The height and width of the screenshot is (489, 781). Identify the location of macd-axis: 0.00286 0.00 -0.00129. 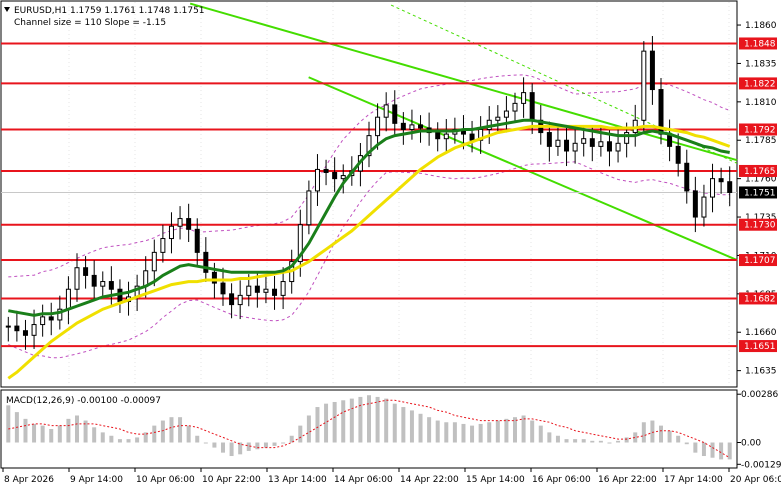
(759, 430).